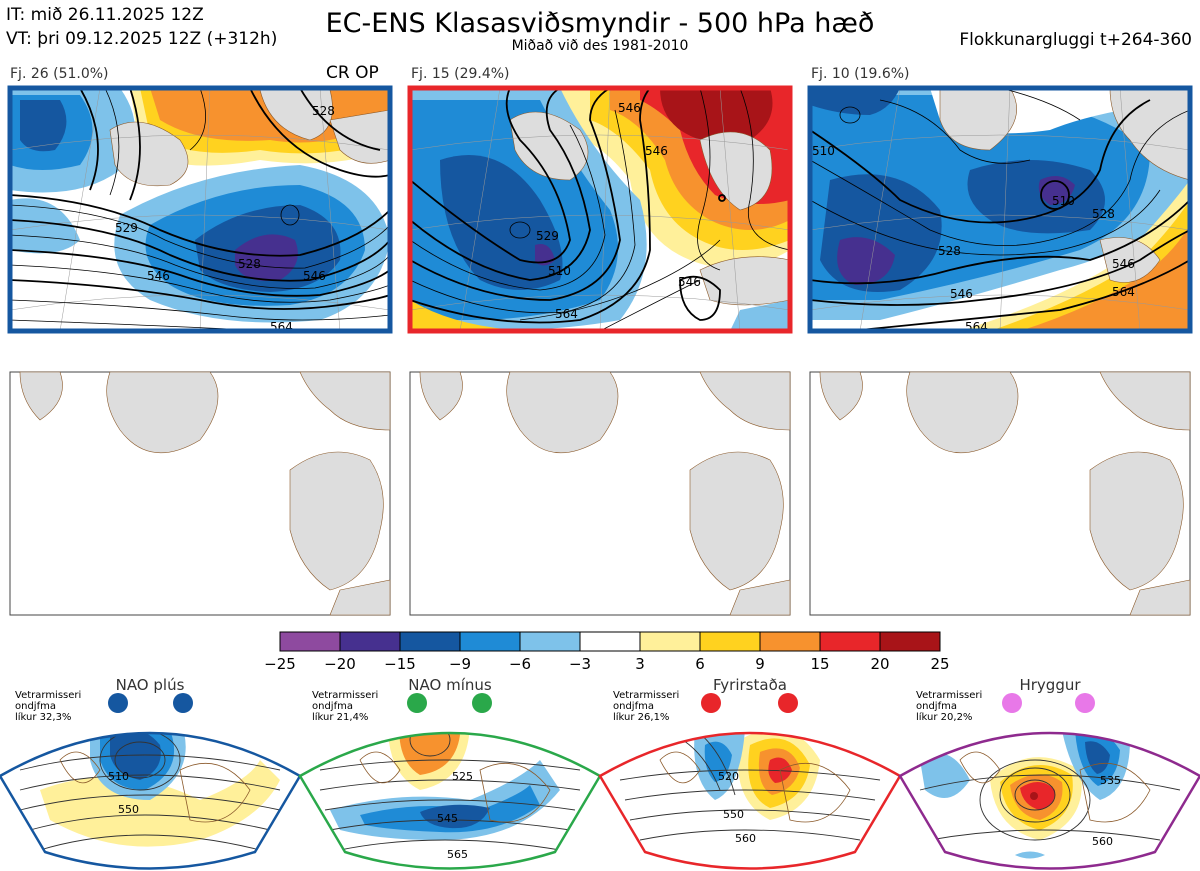 The height and width of the screenshot is (871, 1200). Describe the element at coordinates (640, 664) in the screenshot. I see `colorbar-tick-label: 3` at that location.